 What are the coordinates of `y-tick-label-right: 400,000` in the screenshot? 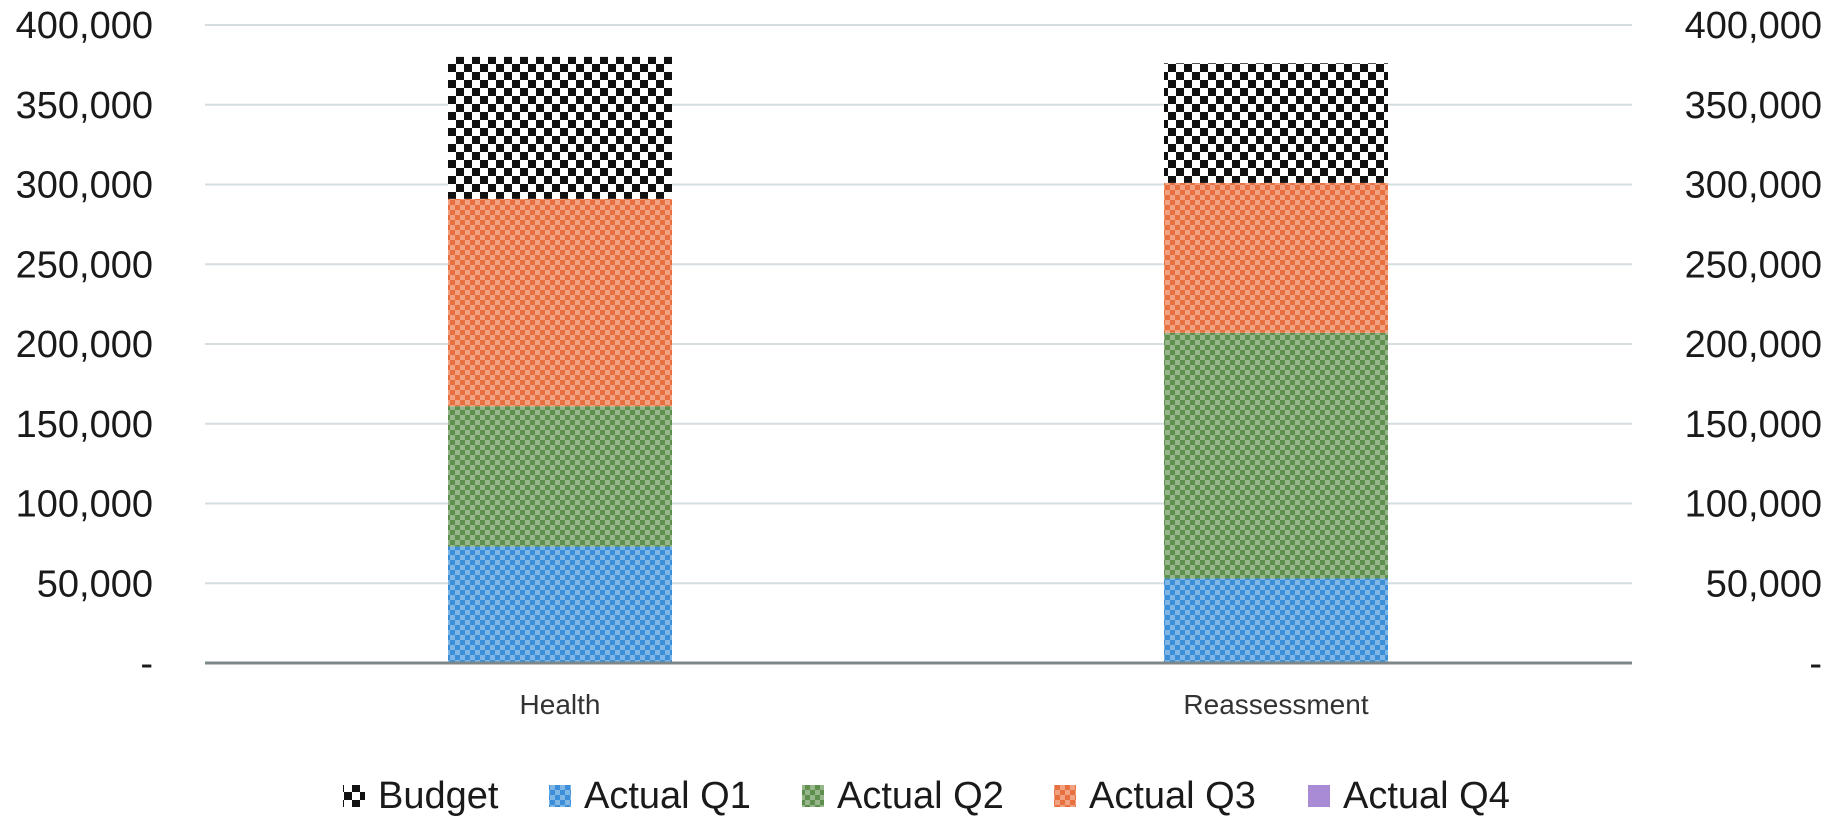 It's located at (1753, 26).